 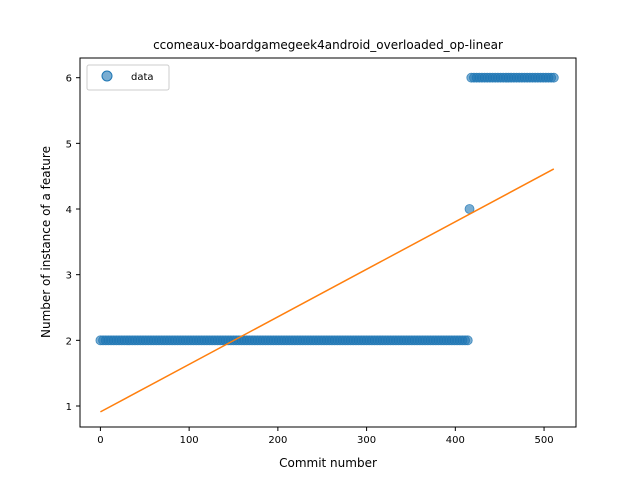 What do you see at coordinates (455, 440) in the screenshot?
I see `x-tick-label: 400` at bounding box center [455, 440].